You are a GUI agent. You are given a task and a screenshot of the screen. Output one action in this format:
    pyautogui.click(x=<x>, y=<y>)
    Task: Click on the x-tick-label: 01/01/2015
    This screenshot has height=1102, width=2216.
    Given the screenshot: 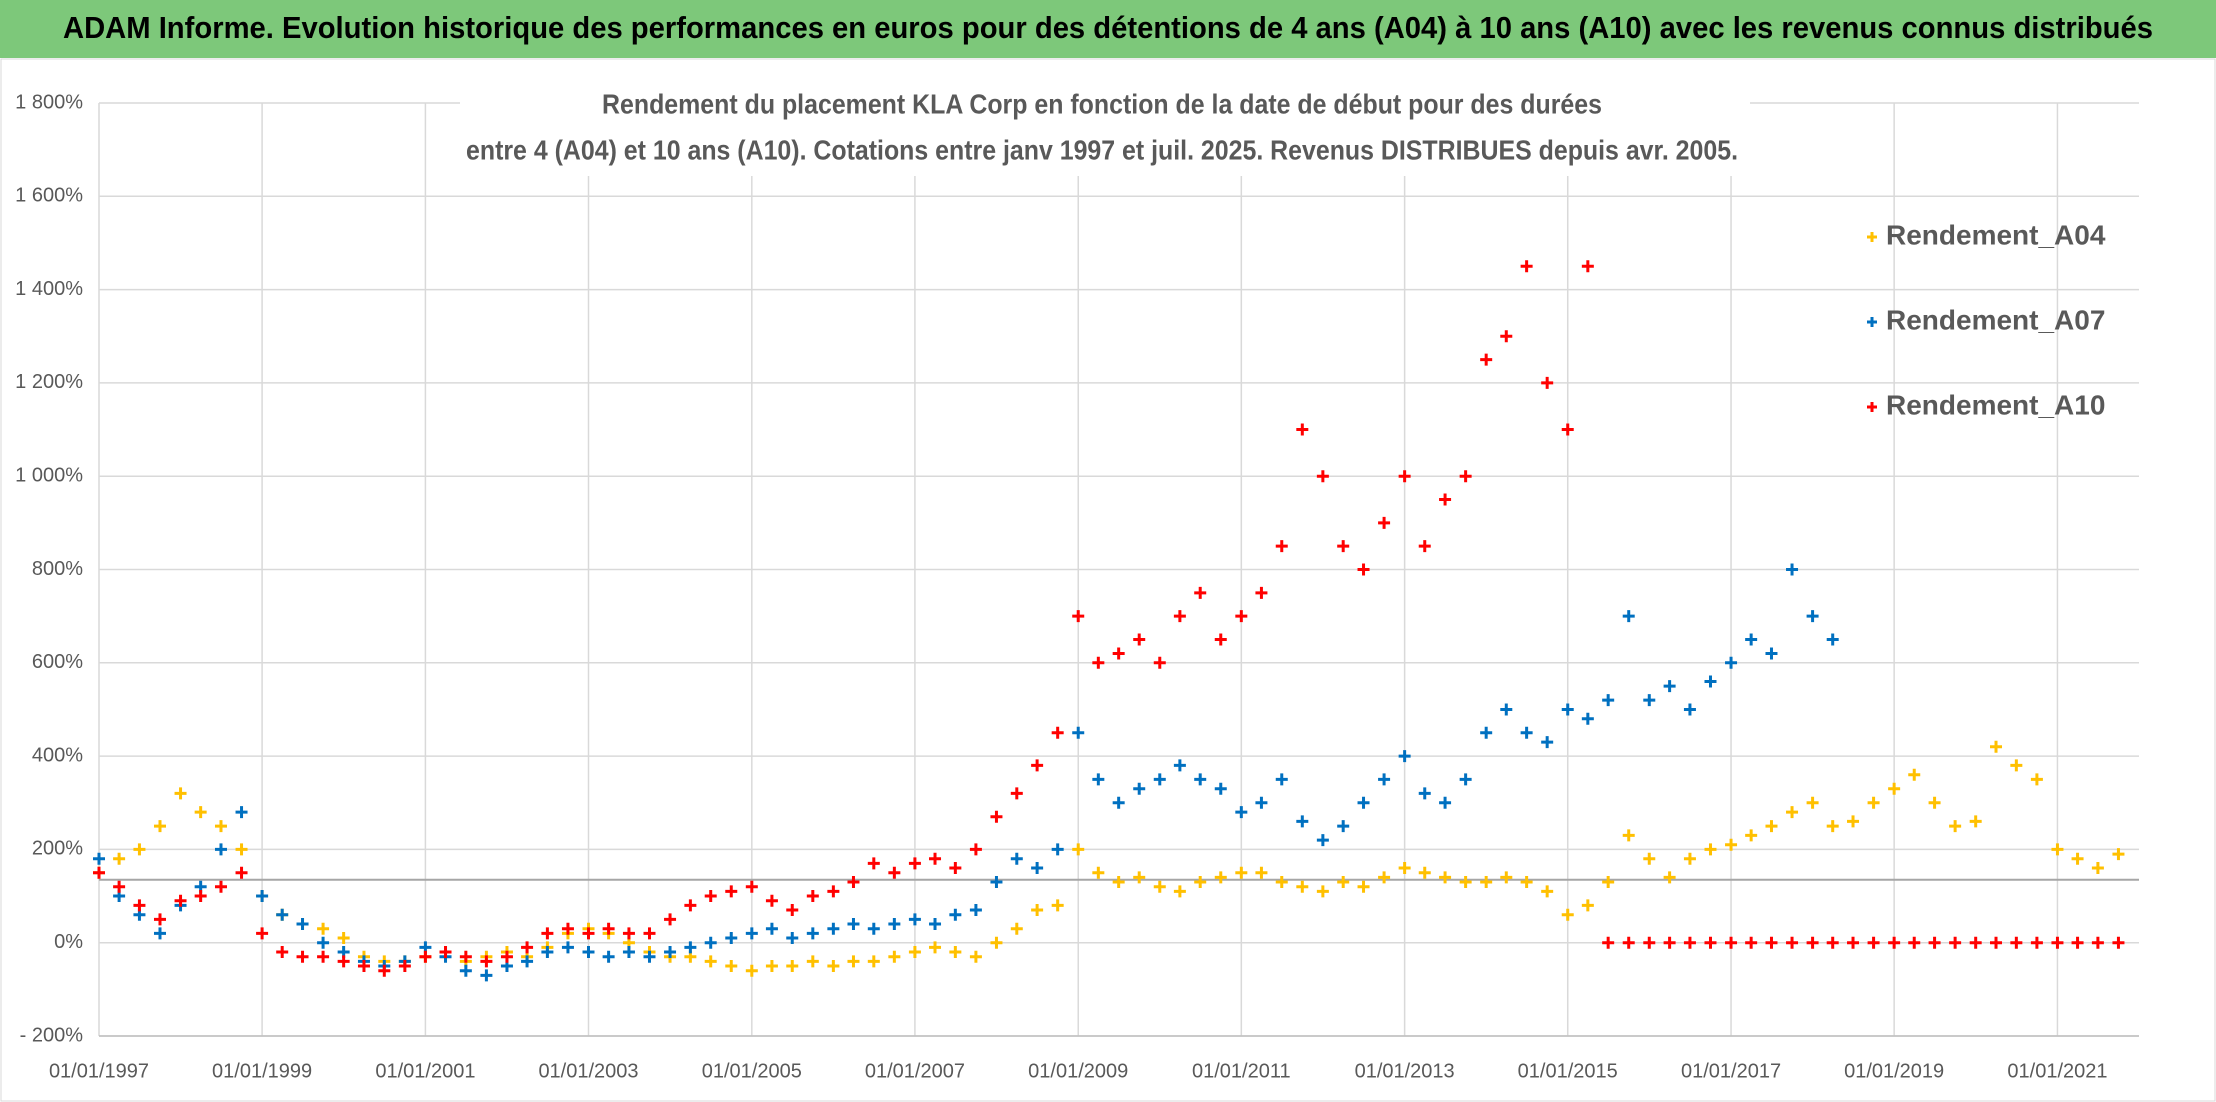 What is the action you would take?
    pyautogui.click(x=1568, y=1071)
    